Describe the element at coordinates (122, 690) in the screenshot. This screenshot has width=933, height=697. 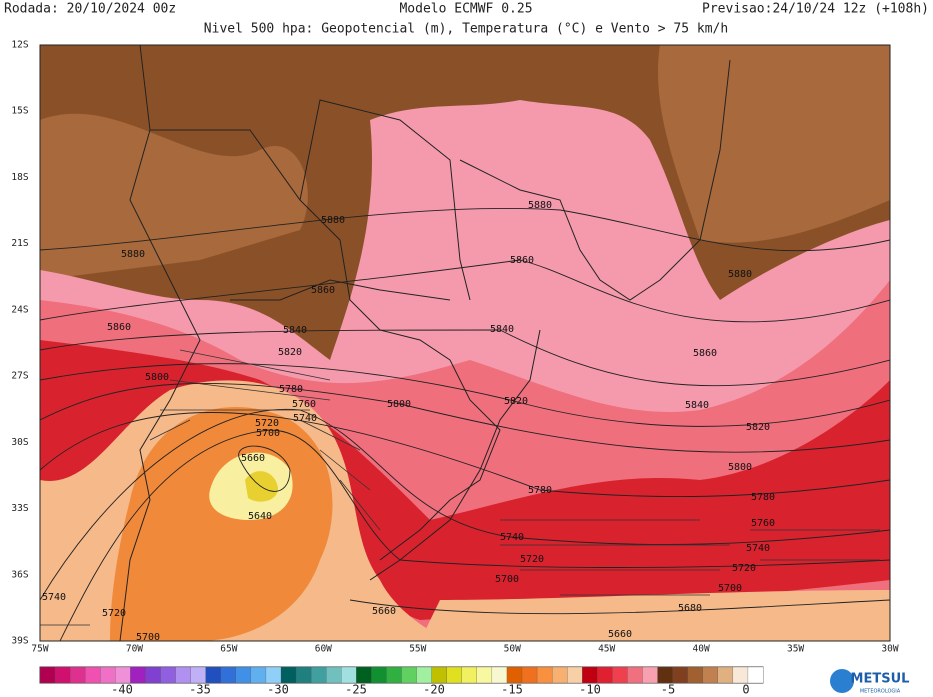
I see `colorbar-label: -40` at that location.